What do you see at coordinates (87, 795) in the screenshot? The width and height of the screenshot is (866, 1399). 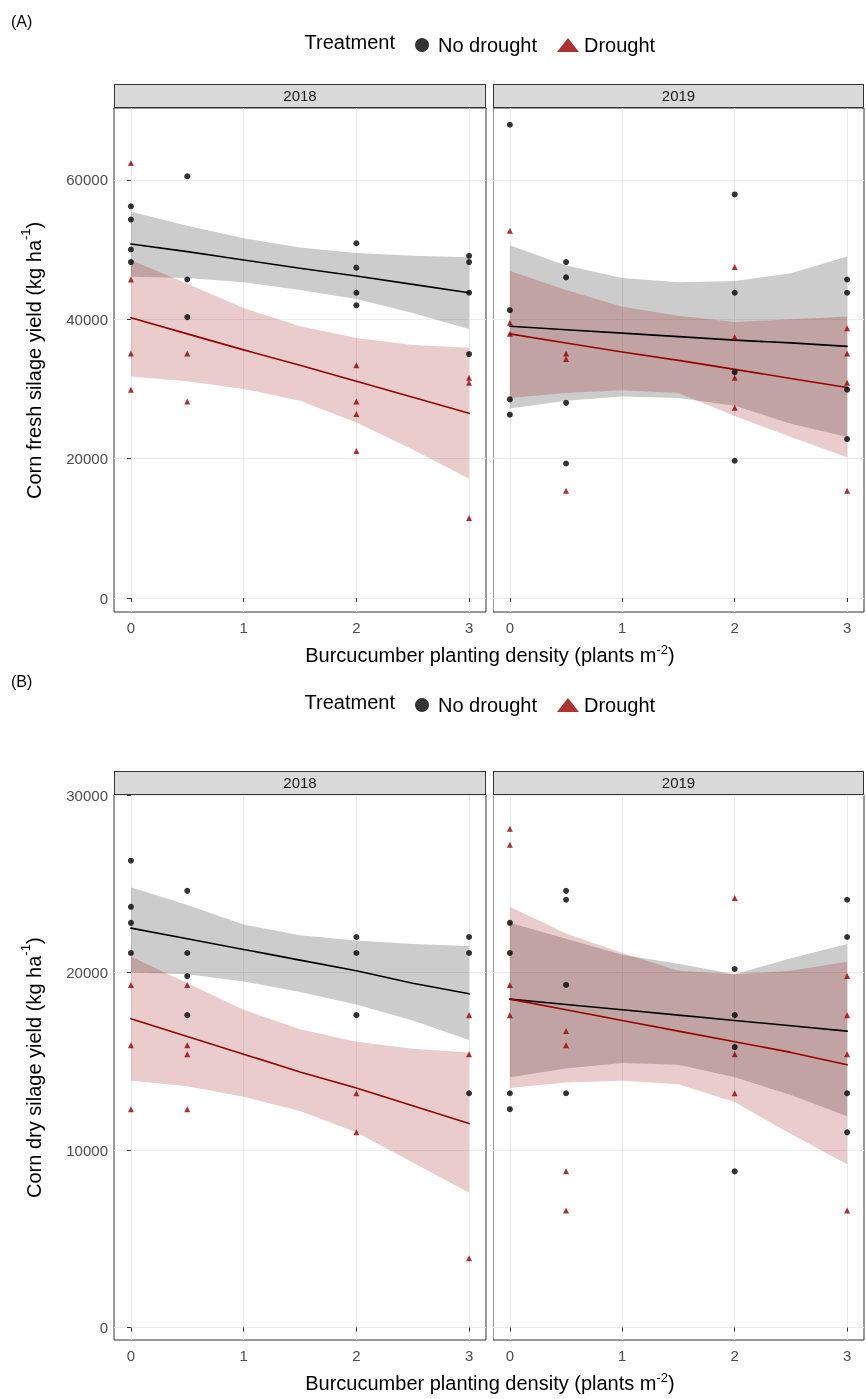 I see `y-tick-label: 30000` at bounding box center [87, 795].